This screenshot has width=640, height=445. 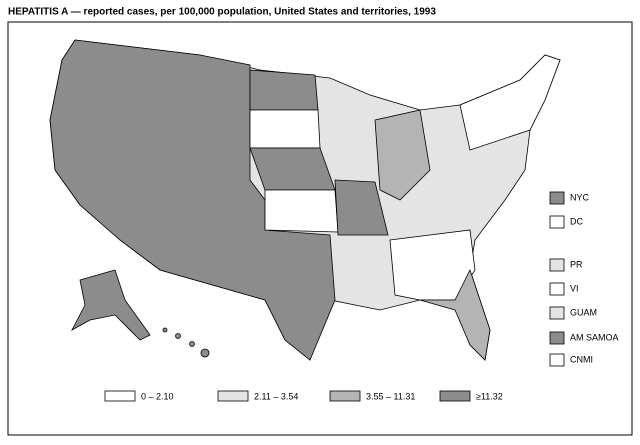 I want to click on alaska, so click(x=111, y=305).